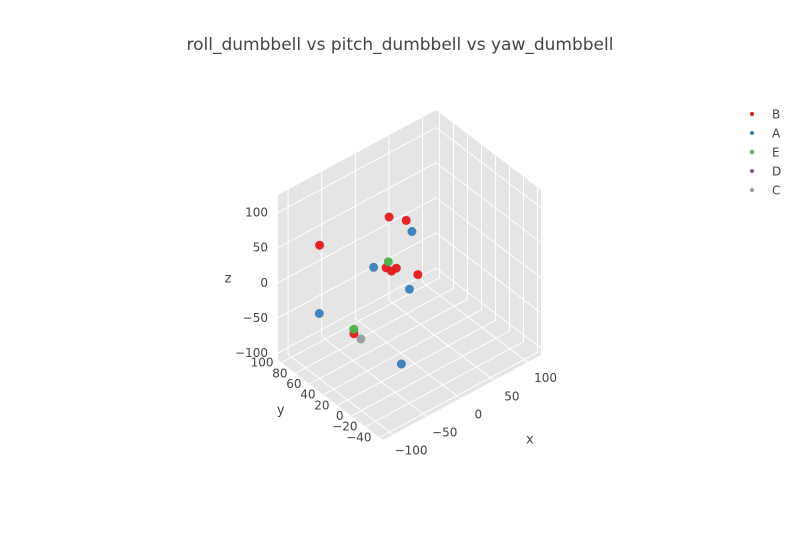 This screenshot has width=800, height=554. Describe the element at coordinates (776, 191) in the screenshot. I see `legend-label-C: C` at that location.